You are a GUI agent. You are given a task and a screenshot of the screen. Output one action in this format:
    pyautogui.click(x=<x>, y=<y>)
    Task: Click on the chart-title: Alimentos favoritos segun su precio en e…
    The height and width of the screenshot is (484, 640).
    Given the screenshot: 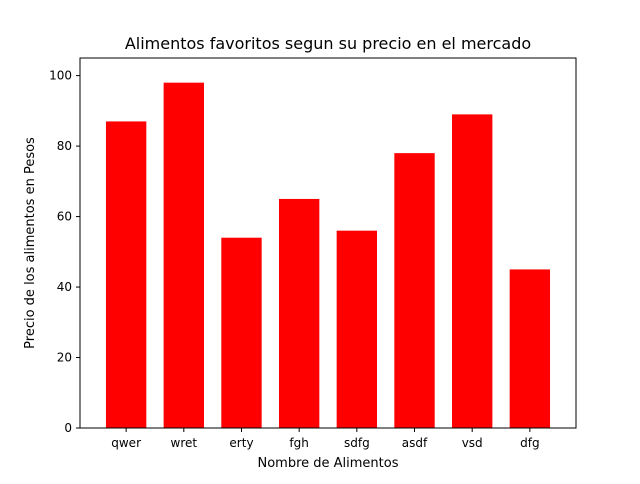 What is the action you would take?
    pyautogui.click(x=328, y=43)
    